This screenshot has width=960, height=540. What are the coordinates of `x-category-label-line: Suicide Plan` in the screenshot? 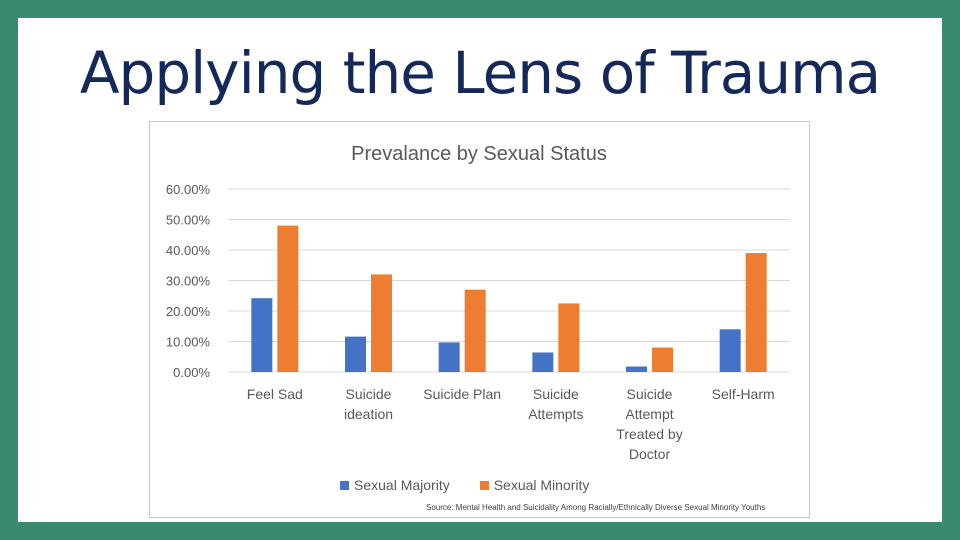 It's located at (462, 394).